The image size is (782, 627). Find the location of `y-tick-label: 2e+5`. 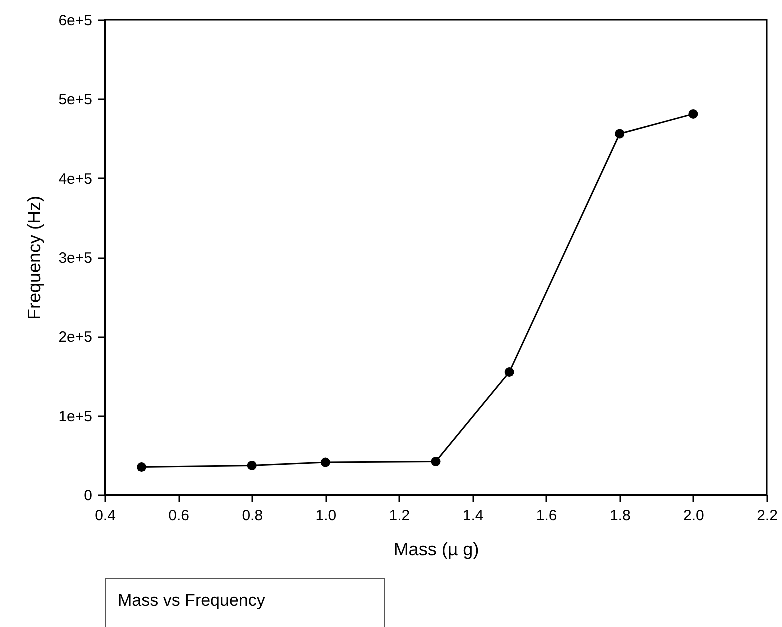

y-tick-label: 2e+5 is located at coordinates (75, 337).